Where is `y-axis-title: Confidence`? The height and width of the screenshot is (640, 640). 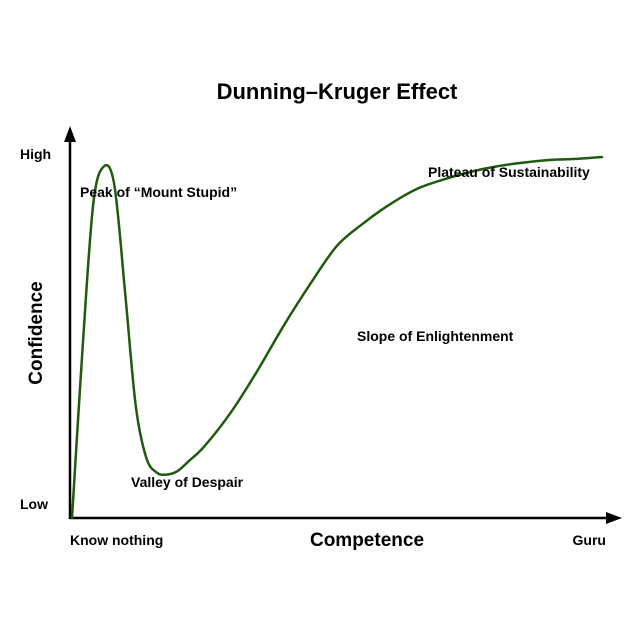 y-axis-title: Confidence is located at coordinates (36, 332).